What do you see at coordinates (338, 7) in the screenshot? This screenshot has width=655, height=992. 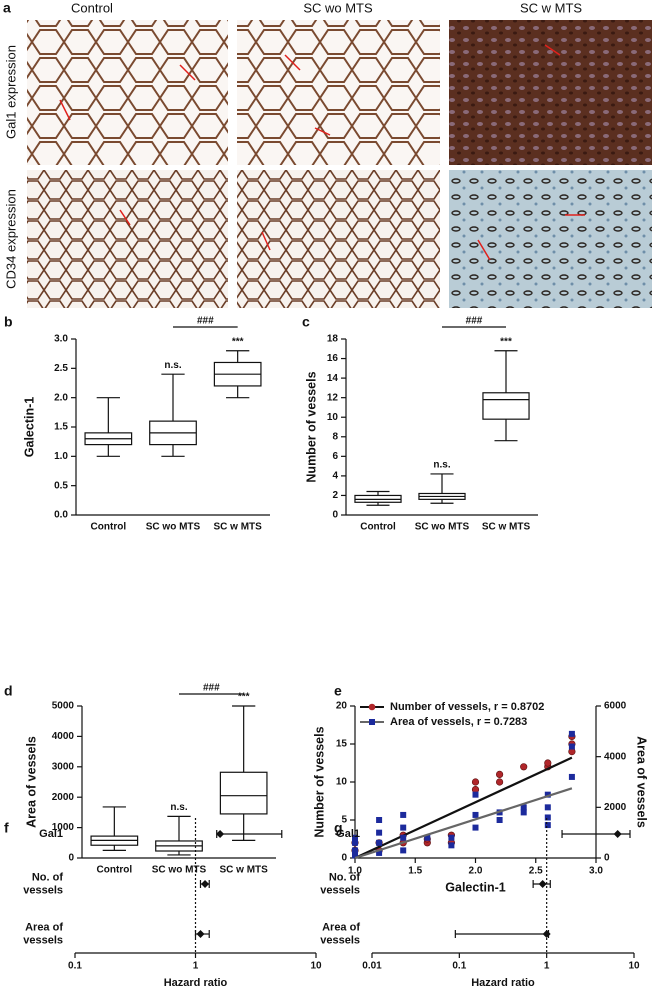 I see `column-label: SC wo MTS` at bounding box center [338, 7].